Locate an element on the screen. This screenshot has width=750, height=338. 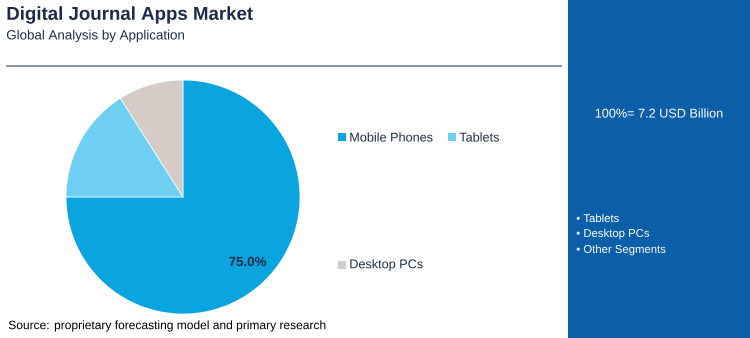
text: • Tablets is located at coordinates (597, 218).